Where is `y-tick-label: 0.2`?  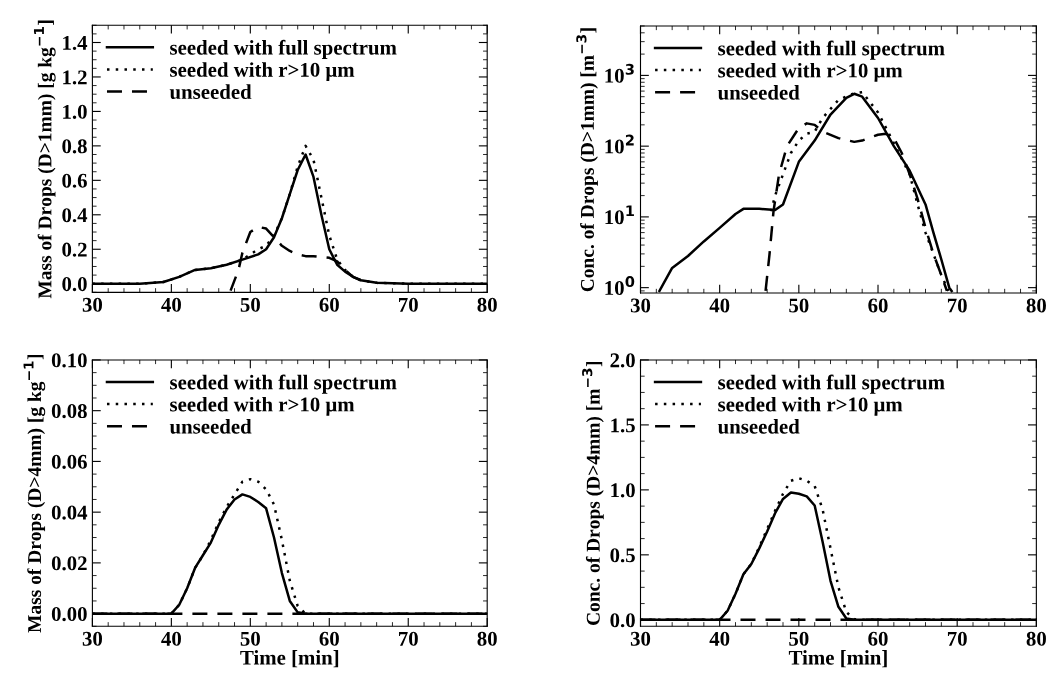
y-tick-label: 0.2 is located at coordinates (74, 249).